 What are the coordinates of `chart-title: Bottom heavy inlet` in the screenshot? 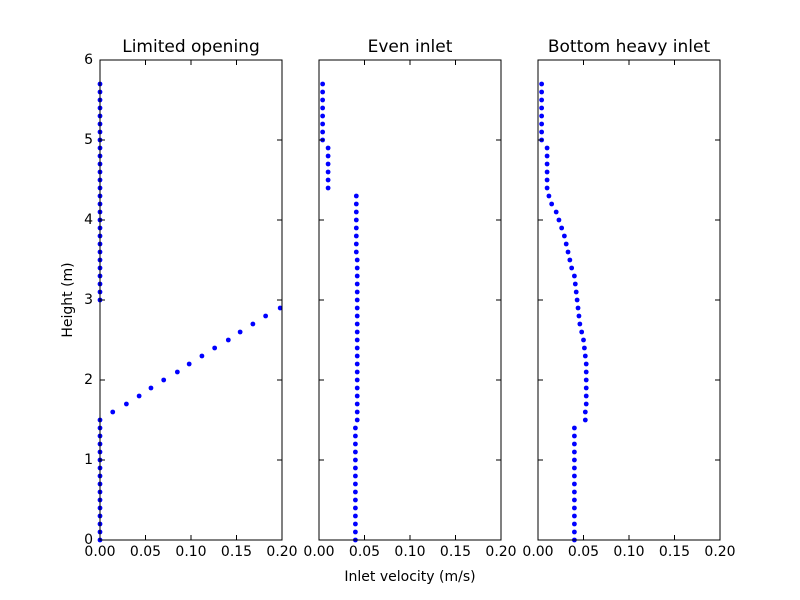 It's located at (629, 47).